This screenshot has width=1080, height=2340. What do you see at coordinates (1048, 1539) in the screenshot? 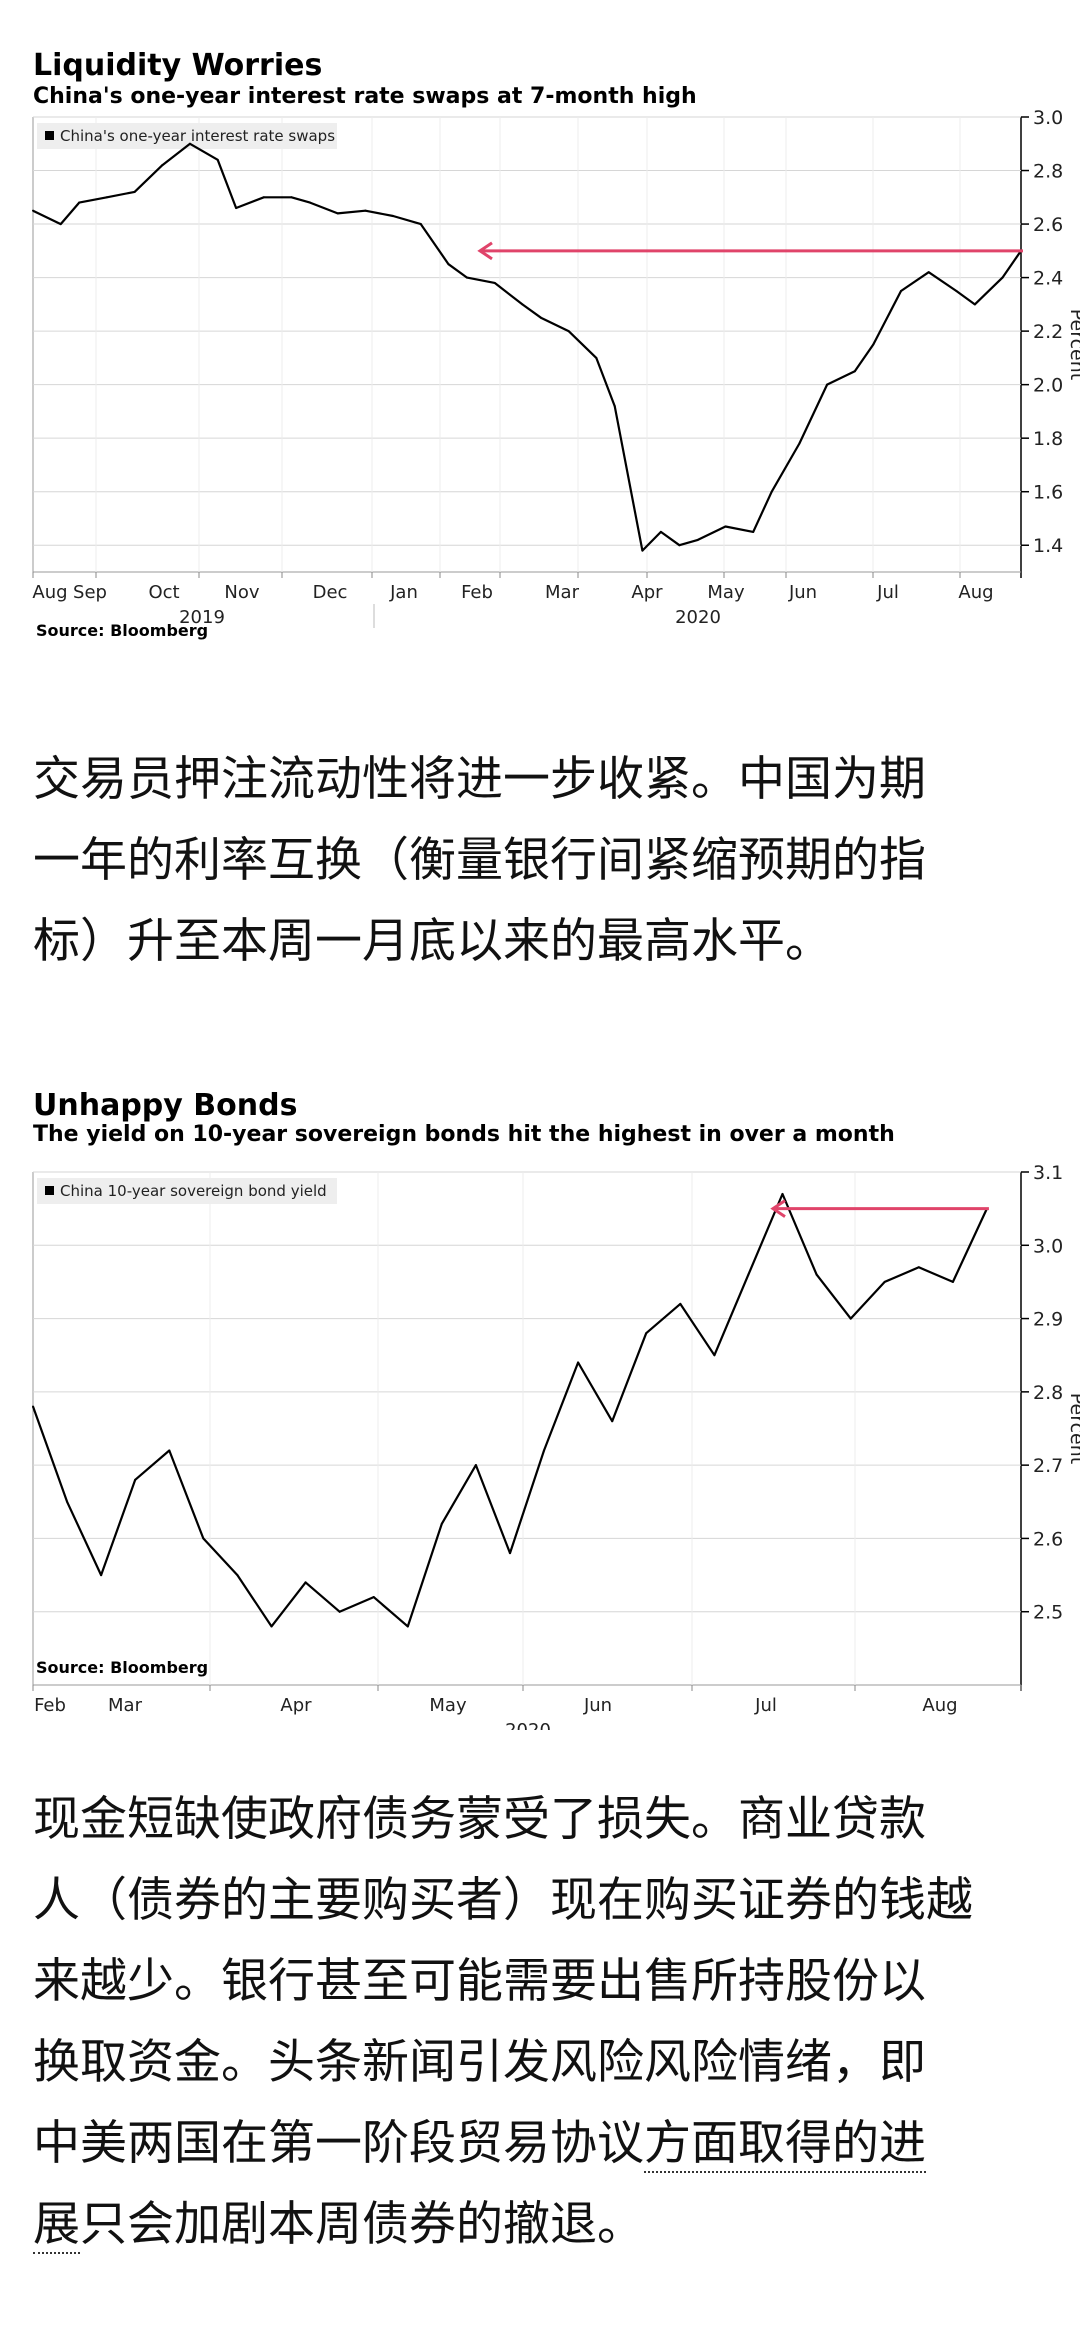
I see `y-tick-label: 2.6` at bounding box center [1048, 1539].